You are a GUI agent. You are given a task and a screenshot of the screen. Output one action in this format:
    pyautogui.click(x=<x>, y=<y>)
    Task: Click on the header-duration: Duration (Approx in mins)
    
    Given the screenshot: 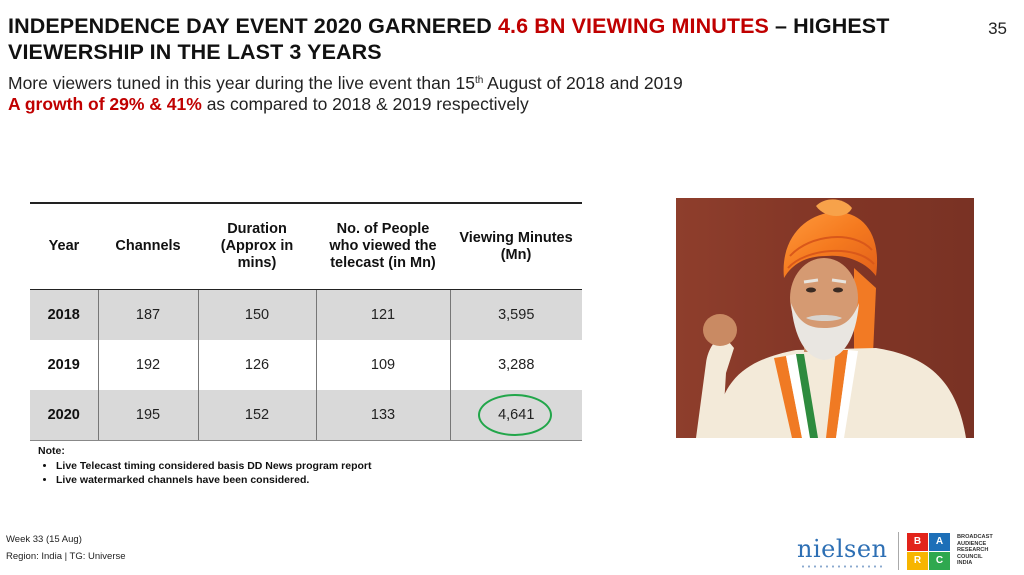 What is the action you would take?
    pyautogui.click(x=257, y=246)
    